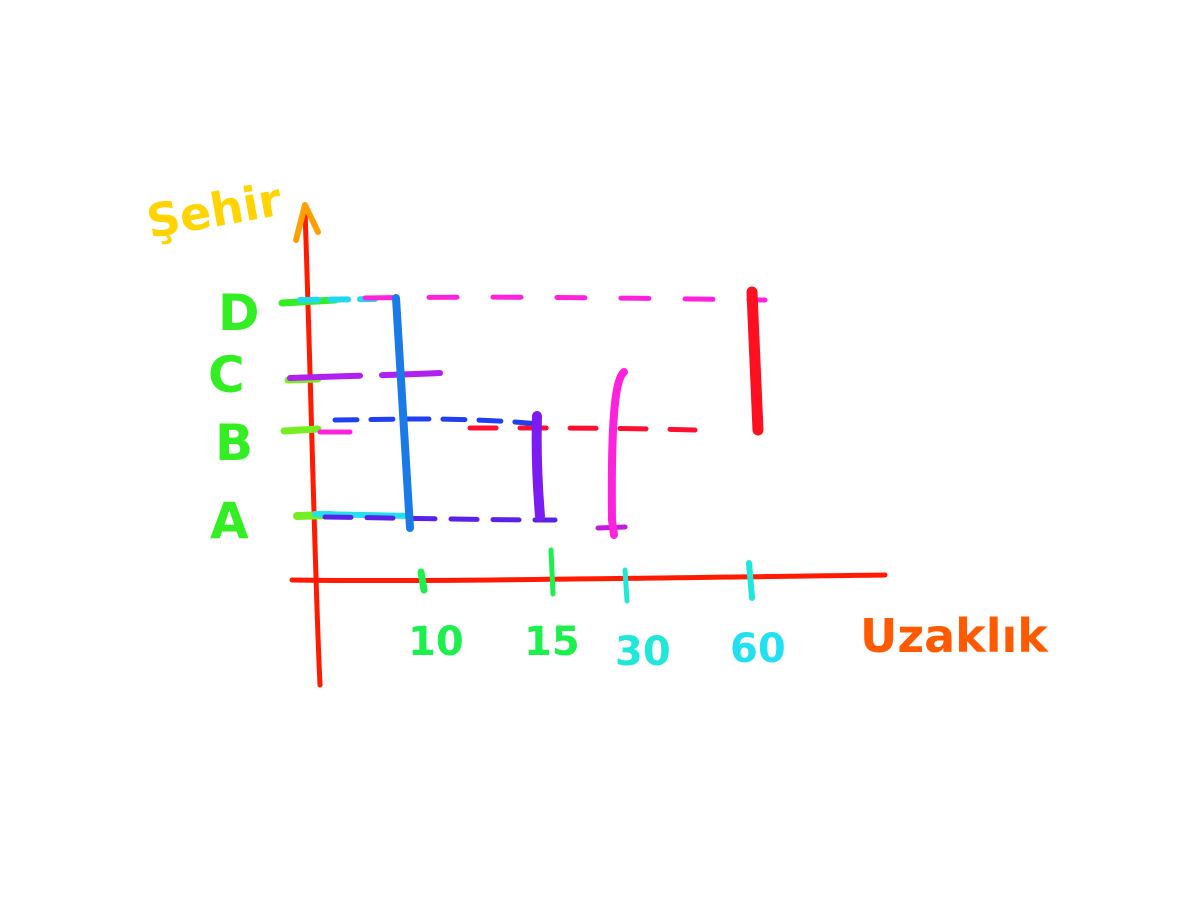 The height and width of the screenshot is (900, 1200). What do you see at coordinates (365, 375) in the screenshot?
I see `row-c-dash-purple` at bounding box center [365, 375].